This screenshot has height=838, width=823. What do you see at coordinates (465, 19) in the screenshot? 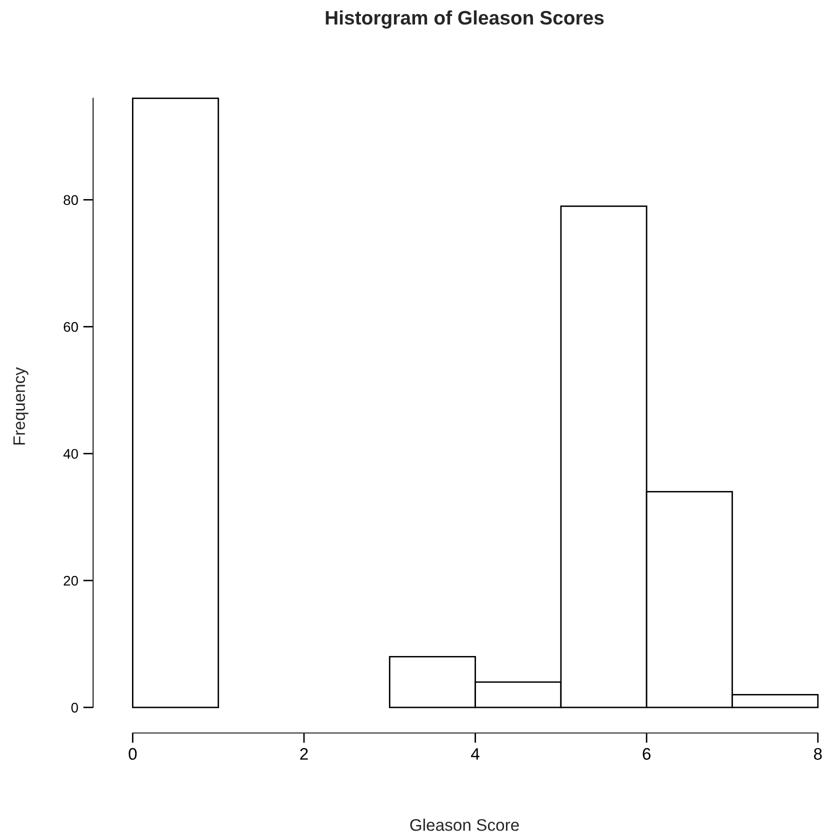
I see `chart-title: Historgram of Gleason Scores` at bounding box center [465, 19].